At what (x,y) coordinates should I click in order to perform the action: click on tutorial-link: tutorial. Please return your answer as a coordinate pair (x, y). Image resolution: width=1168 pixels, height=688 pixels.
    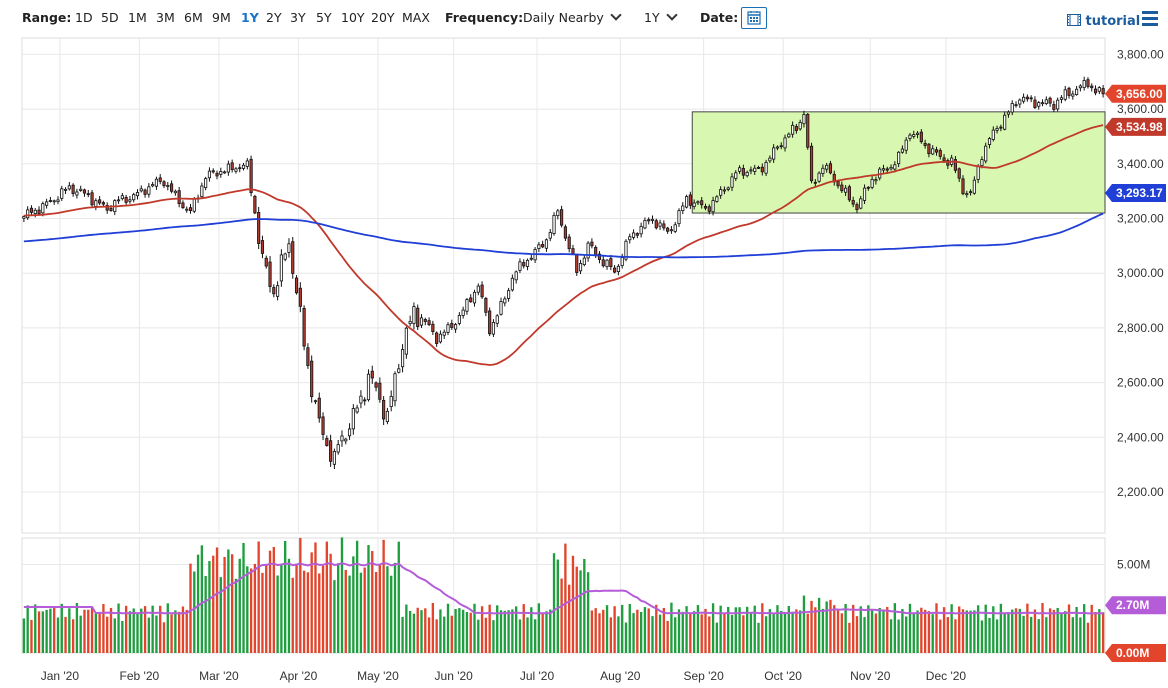
    Looking at the image, I should click on (1103, 21).